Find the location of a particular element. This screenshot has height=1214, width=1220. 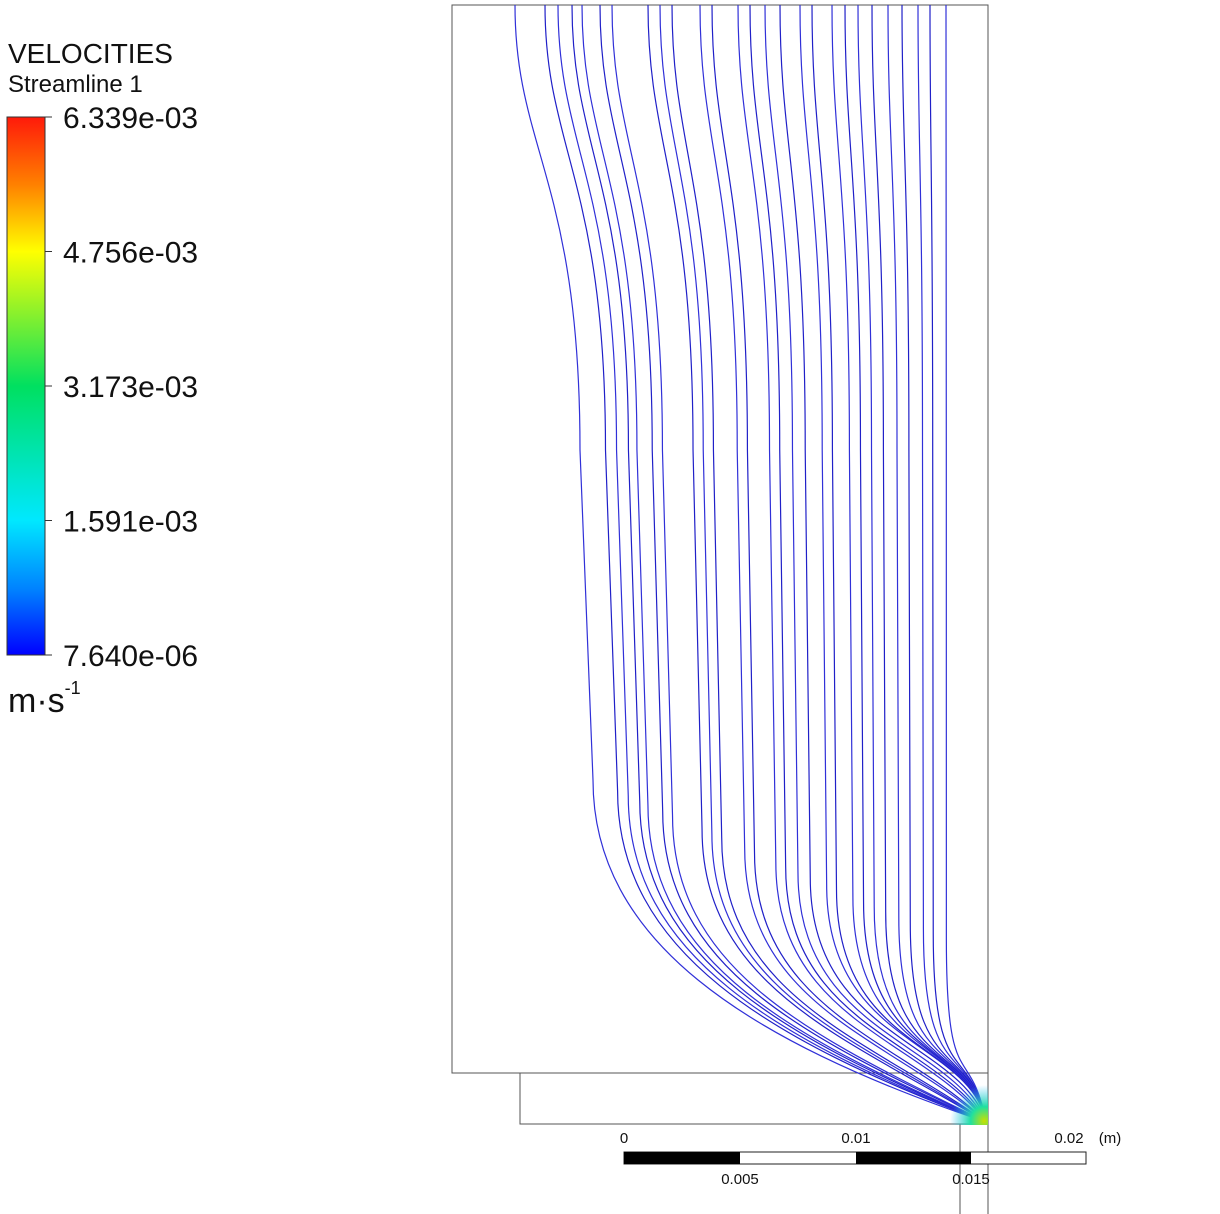

legend-label: 1.591e-03 is located at coordinates (130, 522).